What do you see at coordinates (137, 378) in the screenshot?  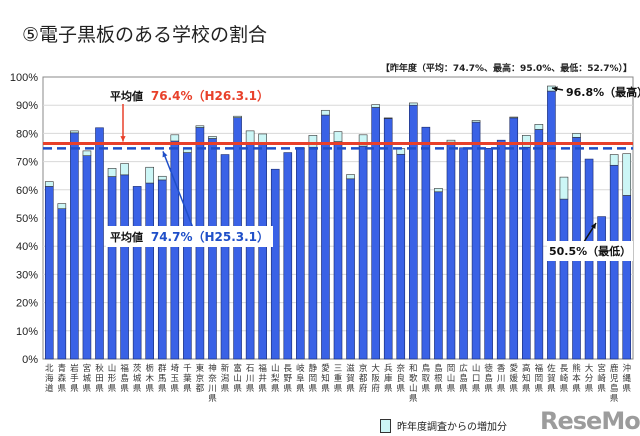 I see `x-tick-label: 茨城県` at bounding box center [137, 378].